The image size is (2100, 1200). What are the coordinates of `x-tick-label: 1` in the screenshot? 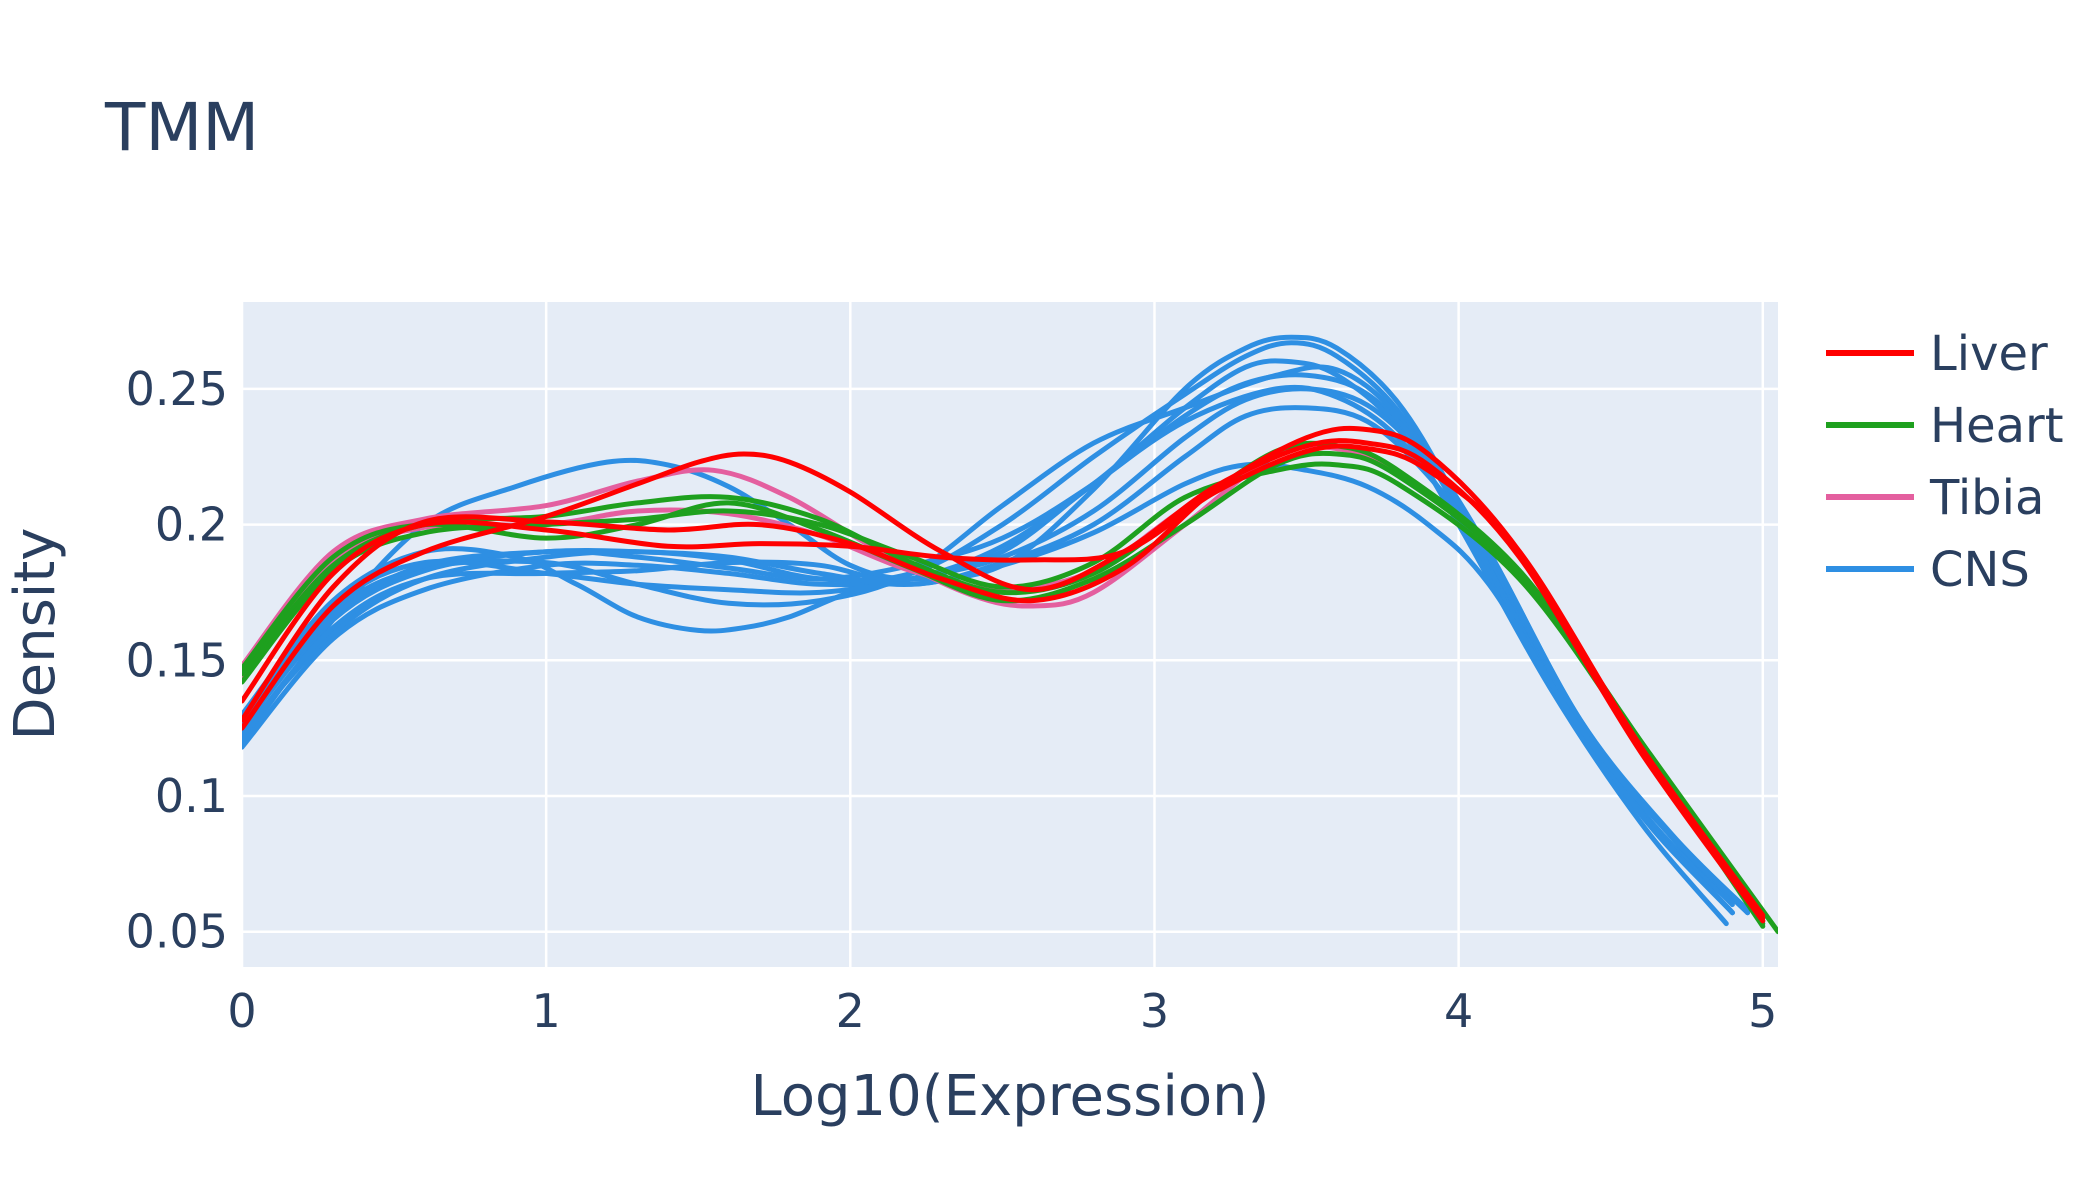 It's located at (546, 1011).